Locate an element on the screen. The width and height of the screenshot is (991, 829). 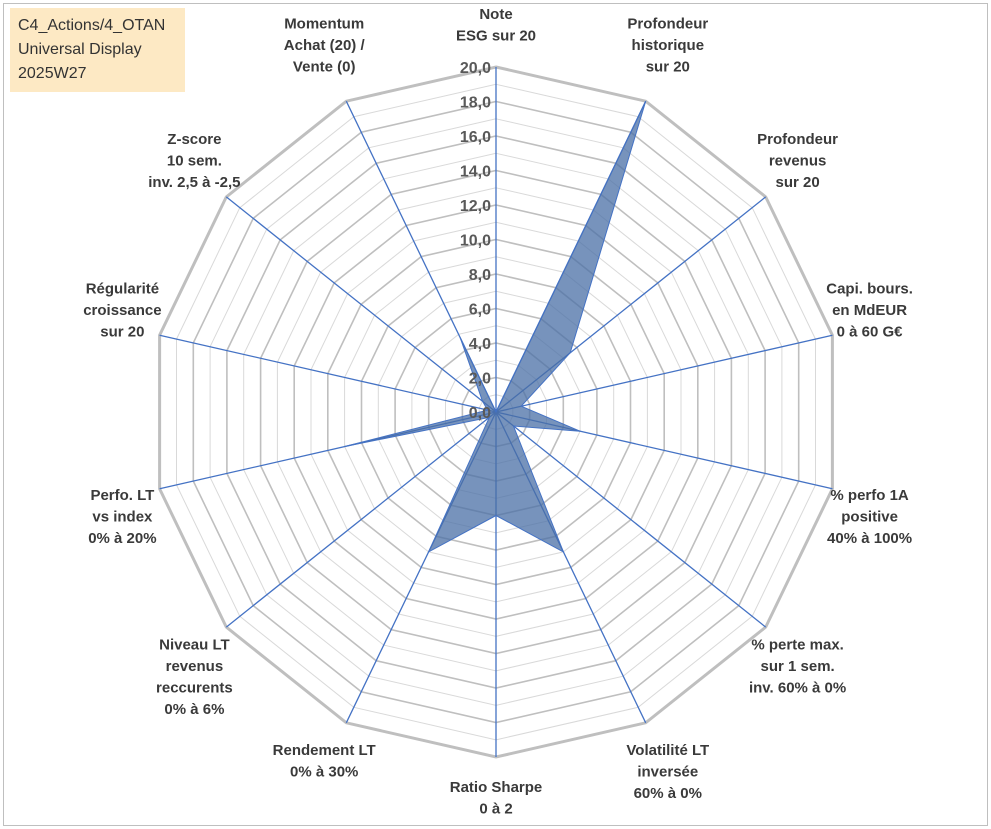
tick-label: 2,0 is located at coordinates (480, 379).